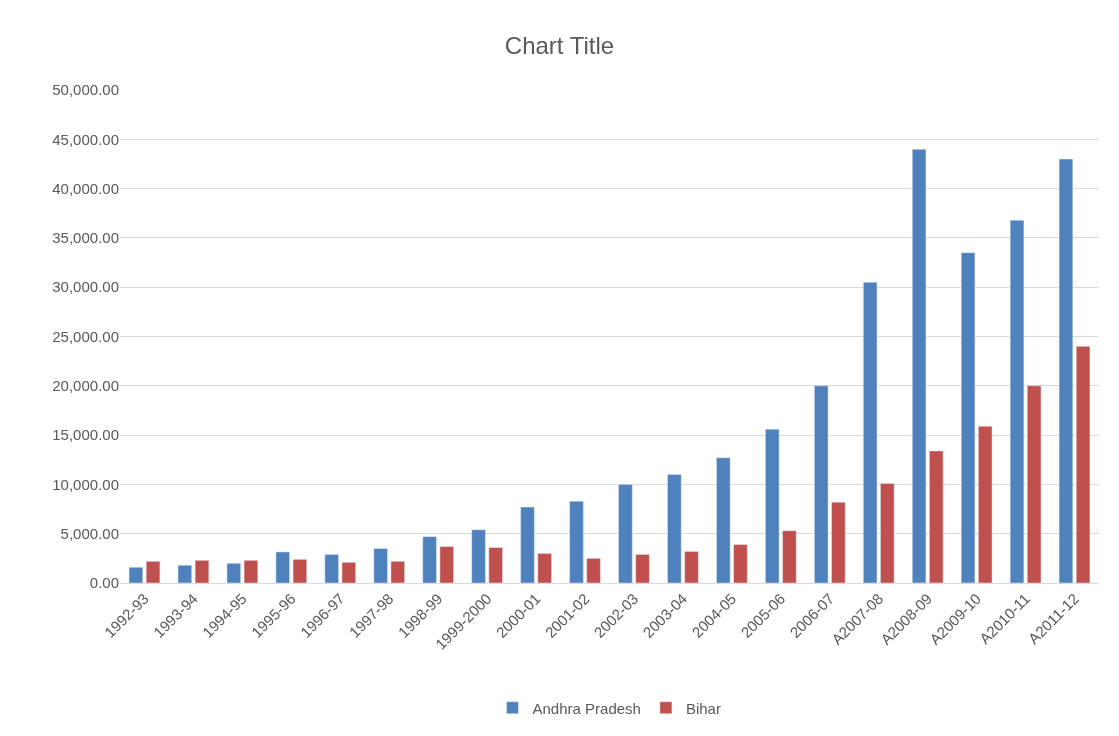 This screenshot has width=1119, height=736. What do you see at coordinates (85, 139) in the screenshot?
I see `y-tick-label: 45,000.00` at bounding box center [85, 139].